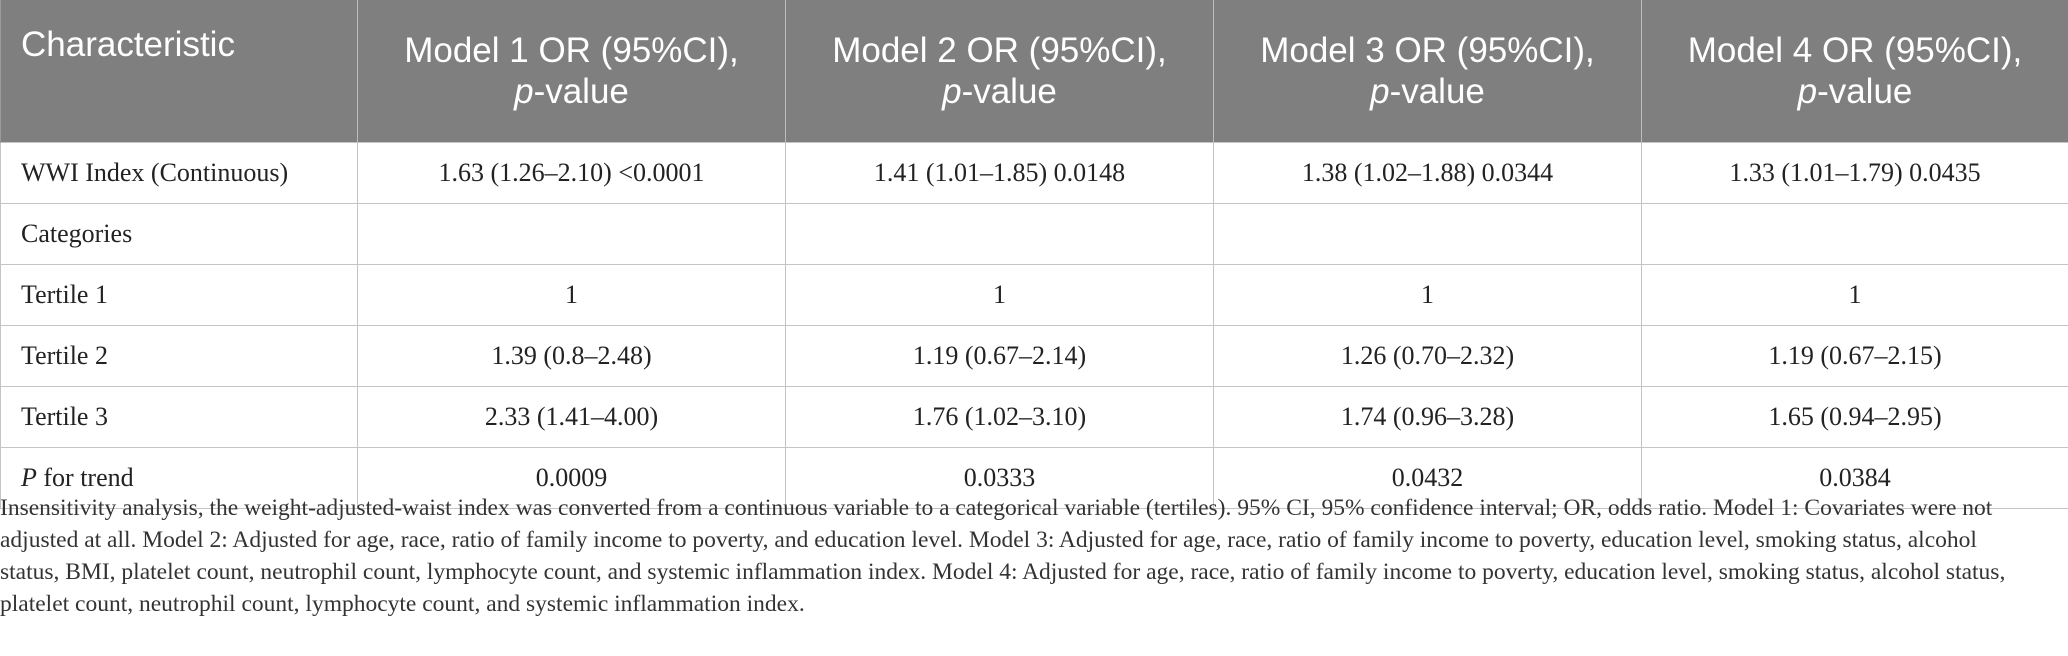 Image resolution: width=2068 pixels, height=656 pixels. What do you see at coordinates (999, 50) in the screenshot?
I see `header-model-2-title: Model 2 OR (95%CI),` at bounding box center [999, 50].